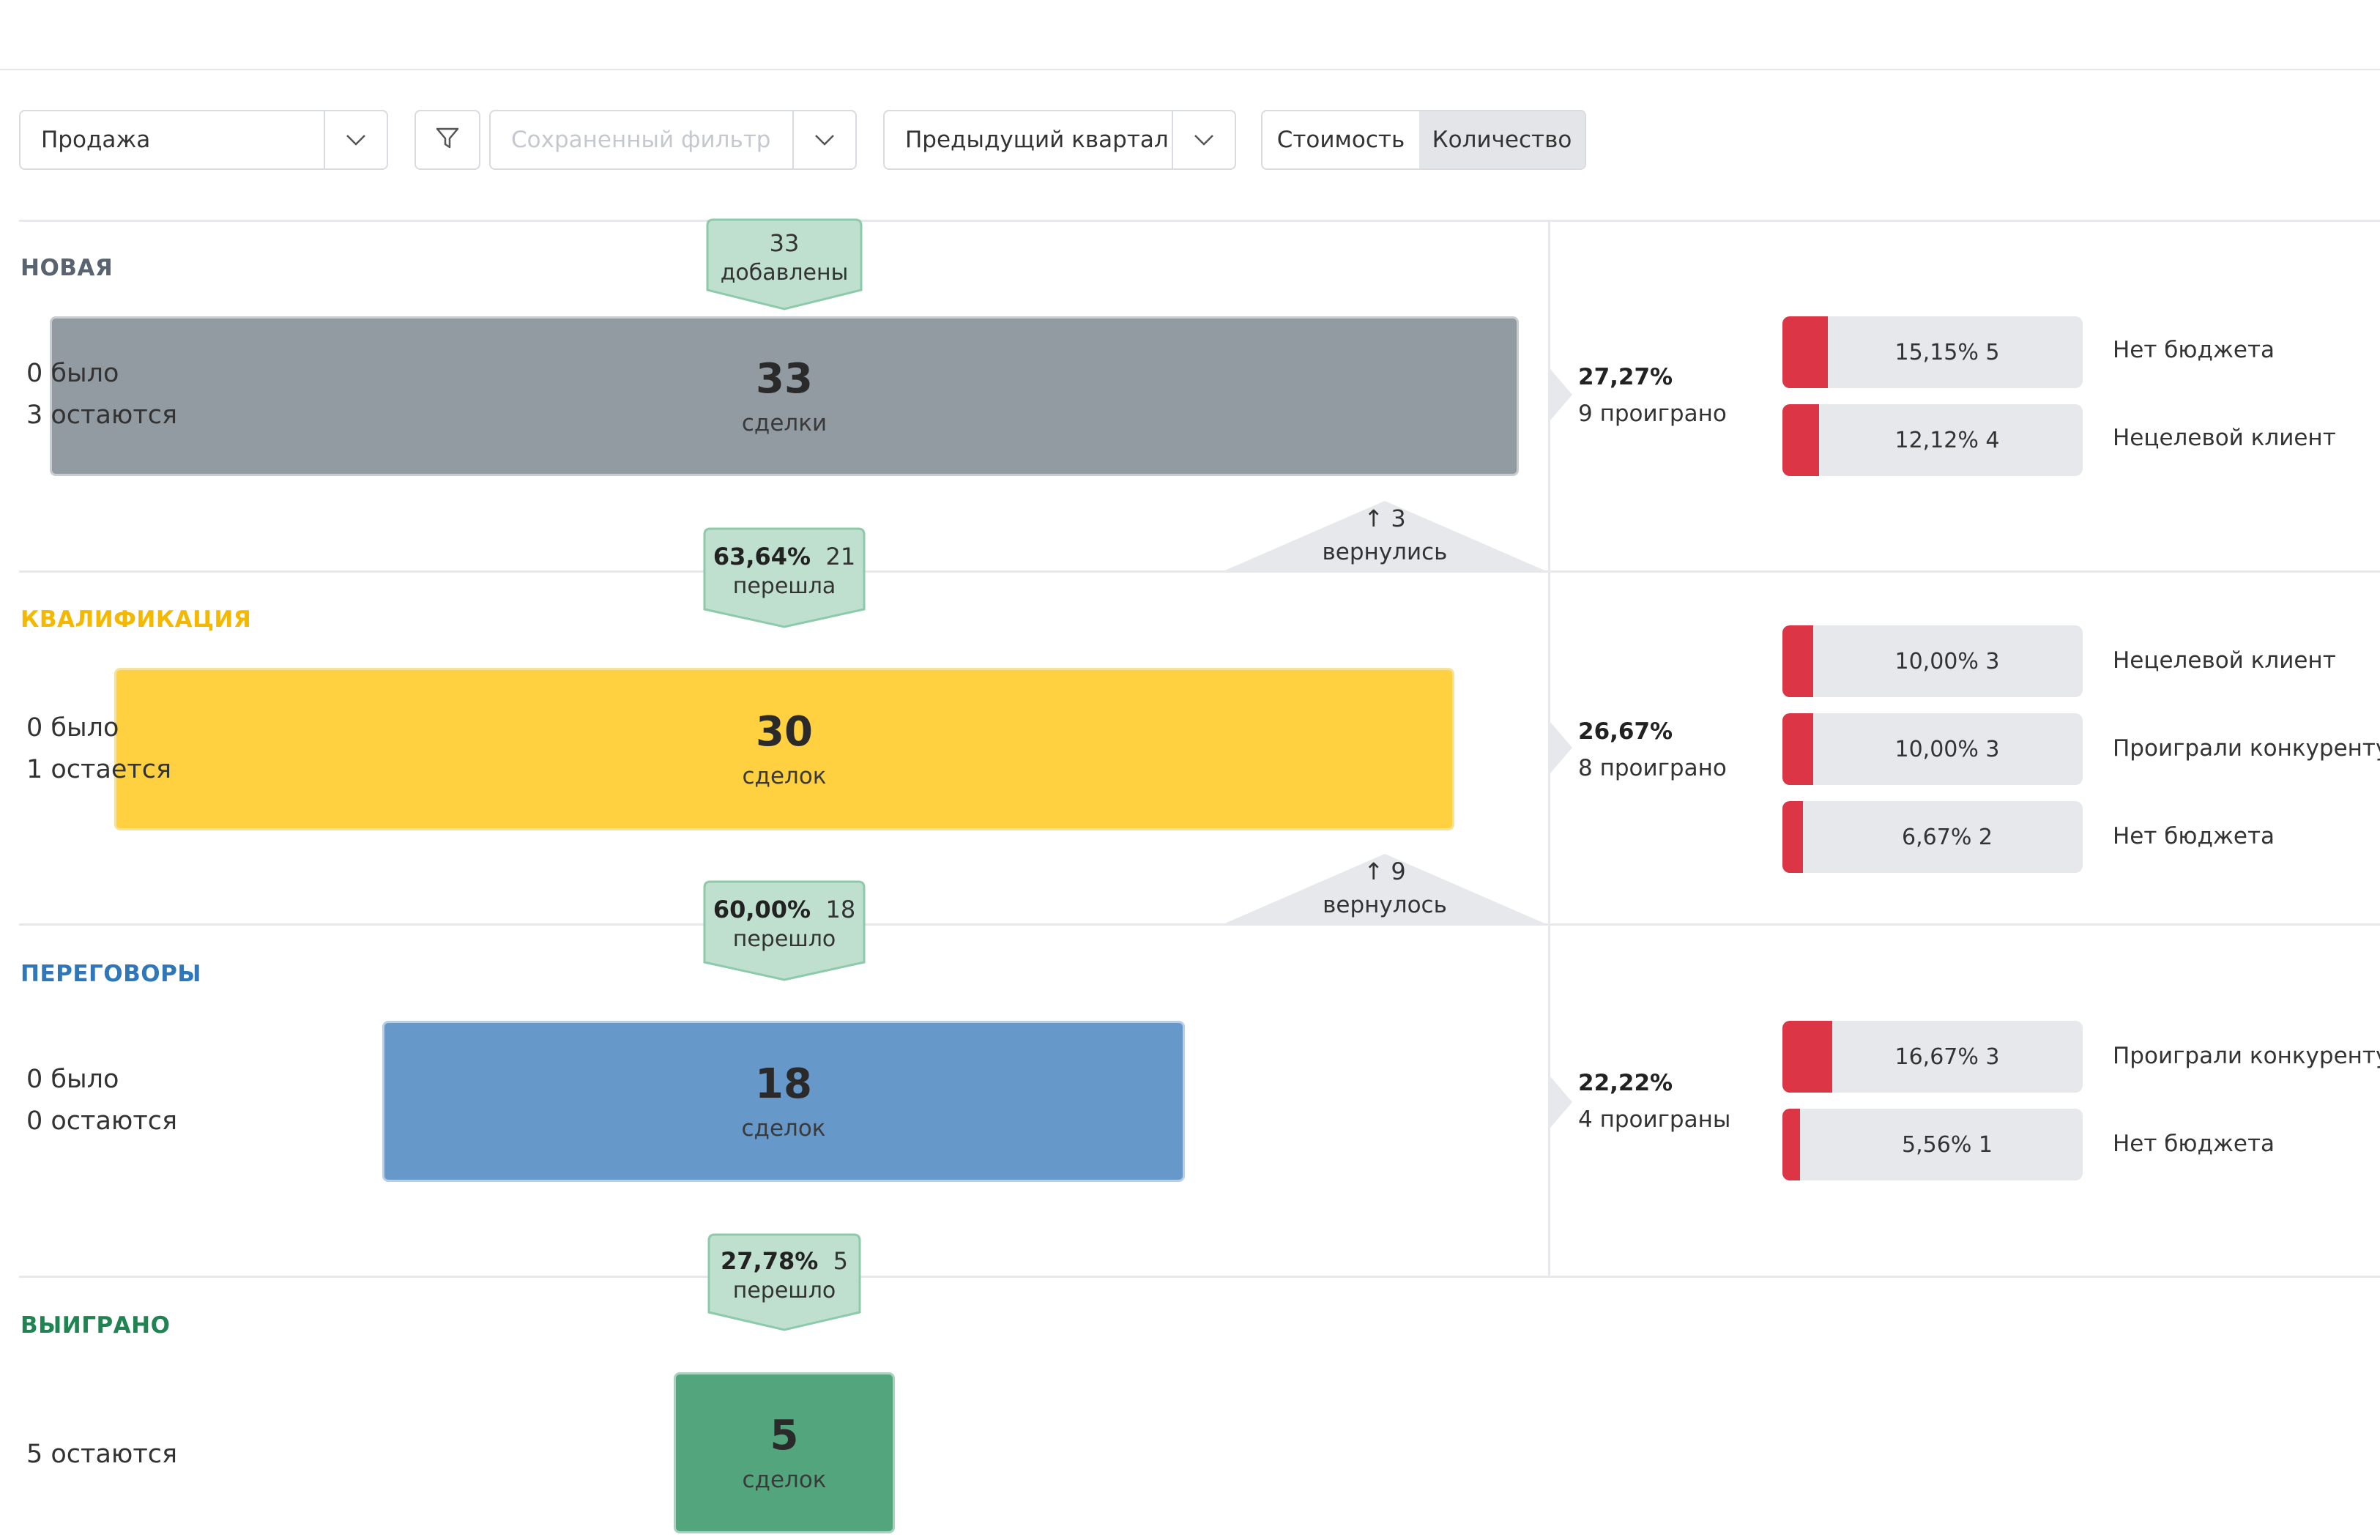  Describe the element at coordinates (1626, 1083) in the screenshot. I see `lost-percent: 22,22%` at that location.